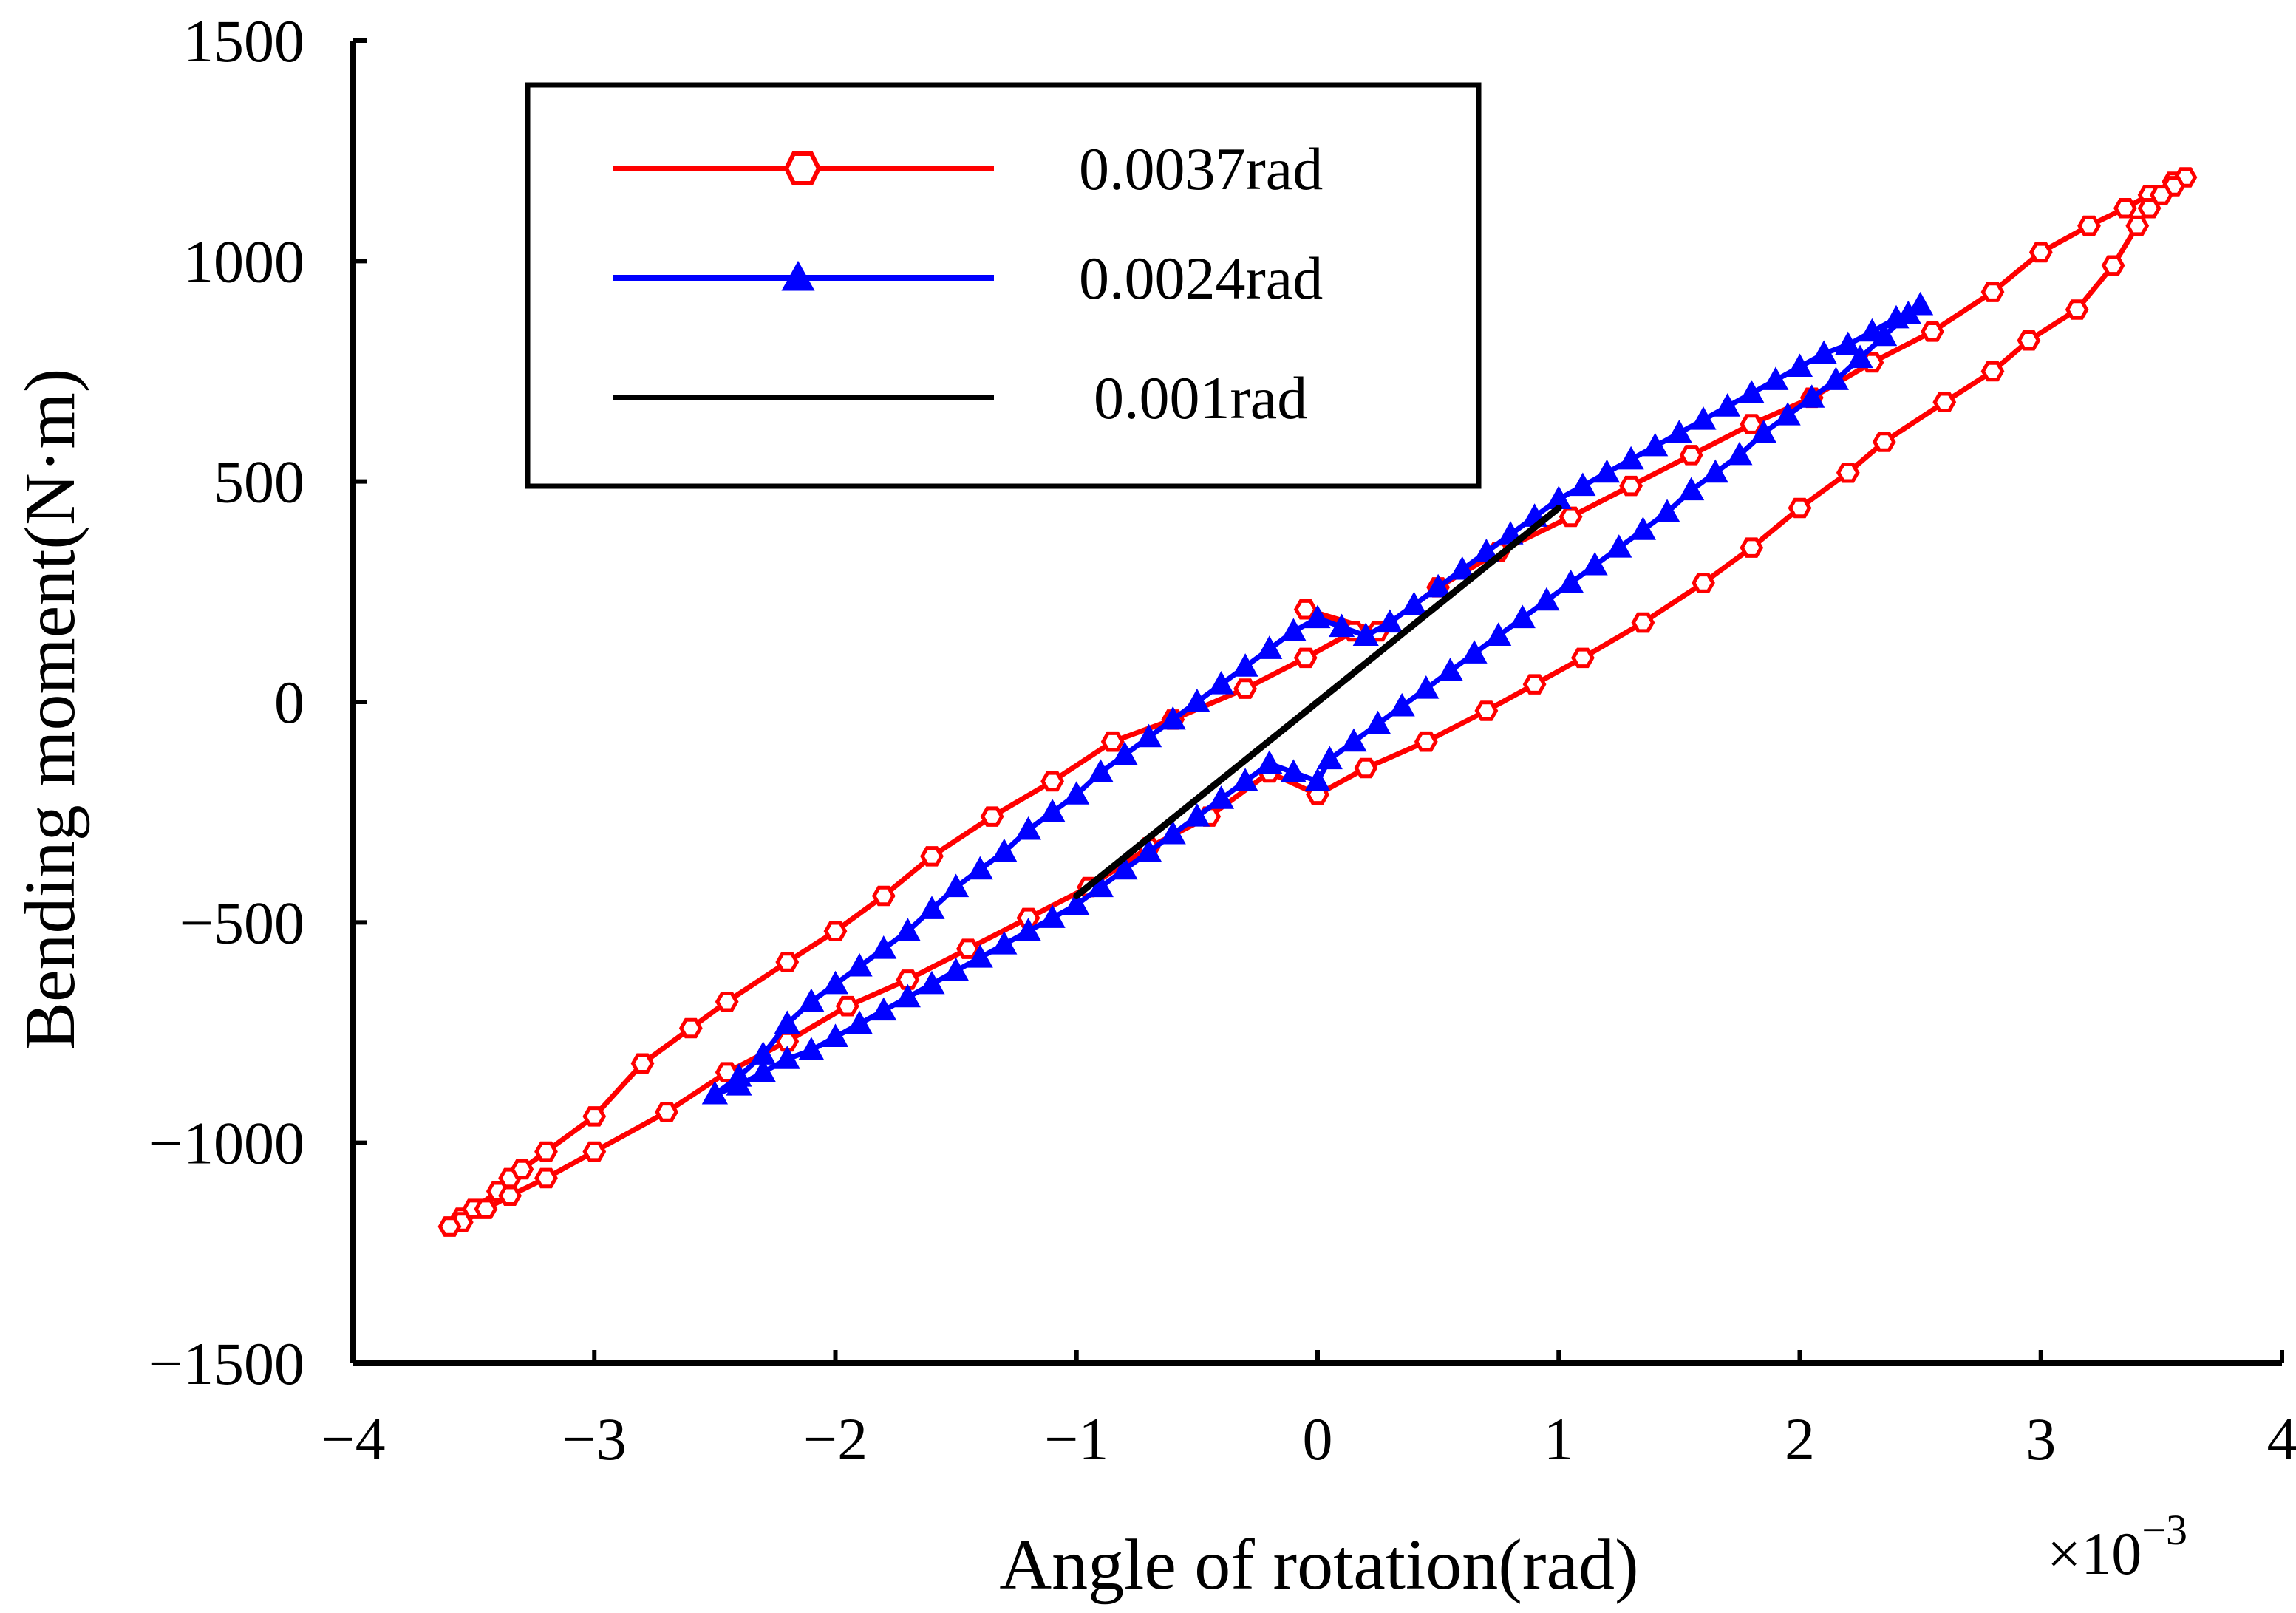  Describe the element at coordinates (2041, 1439) in the screenshot. I see `x-tick-label: 3` at that location.